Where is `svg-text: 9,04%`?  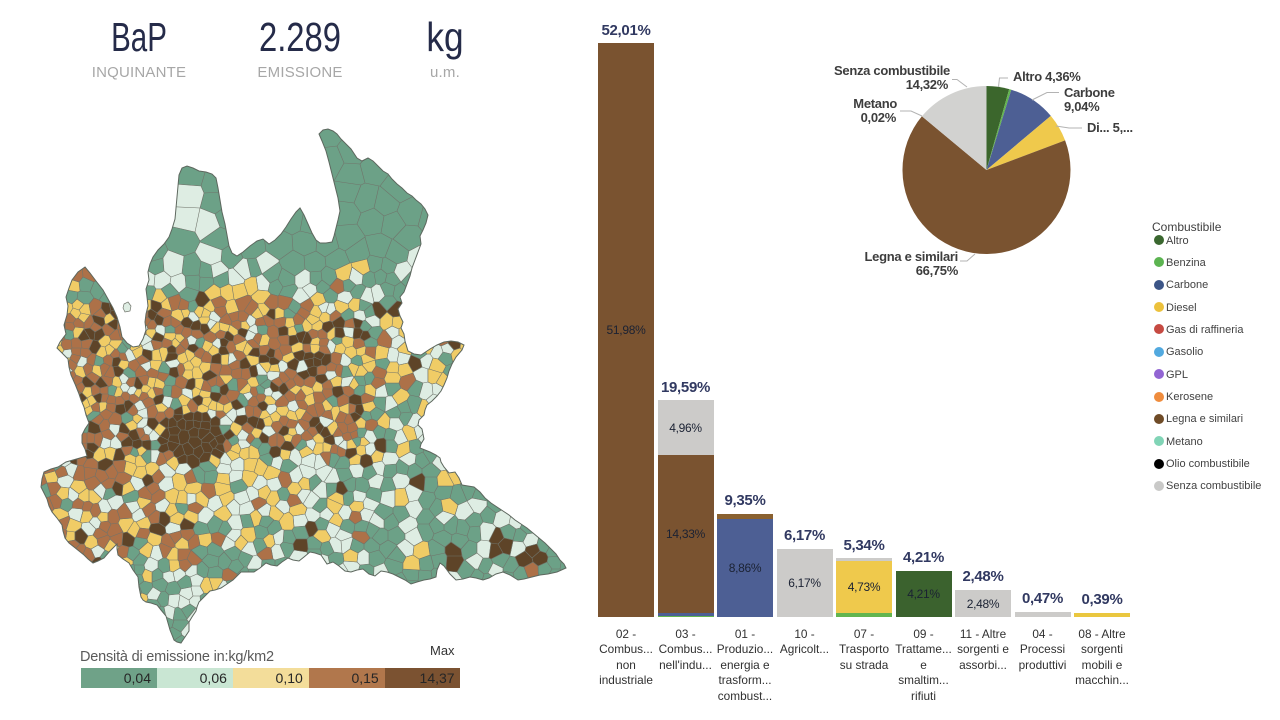
svg-text: 9,04% is located at coordinates (1082, 106).